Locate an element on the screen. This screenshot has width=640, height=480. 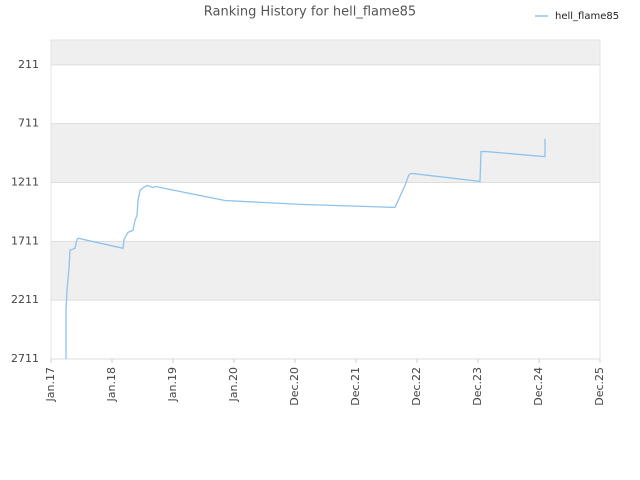
chart-title: Ranking History for hell_flame85 is located at coordinates (310, 12).